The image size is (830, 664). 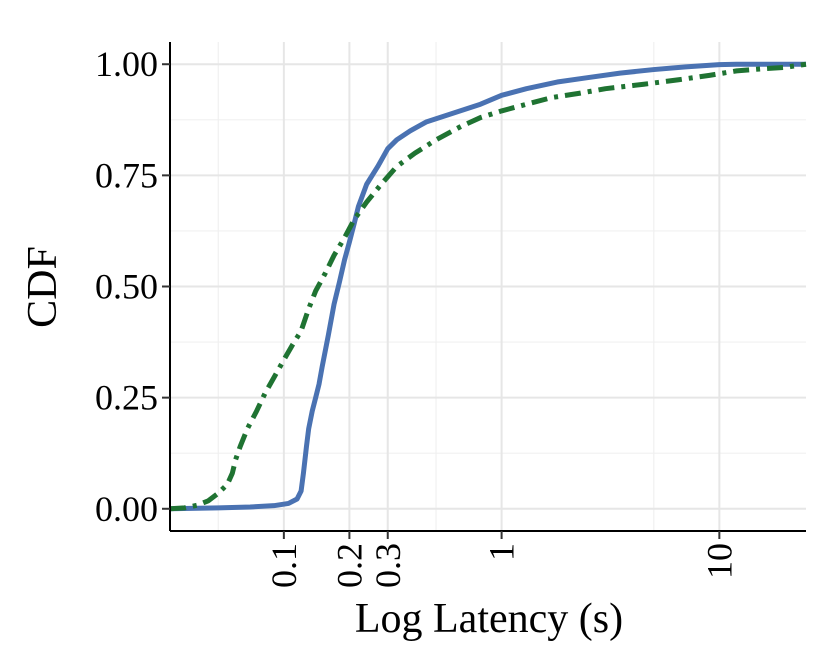 What do you see at coordinates (489, 619) in the screenshot?
I see `x-axis-title: Log Latency (s)` at bounding box center [489, 619].